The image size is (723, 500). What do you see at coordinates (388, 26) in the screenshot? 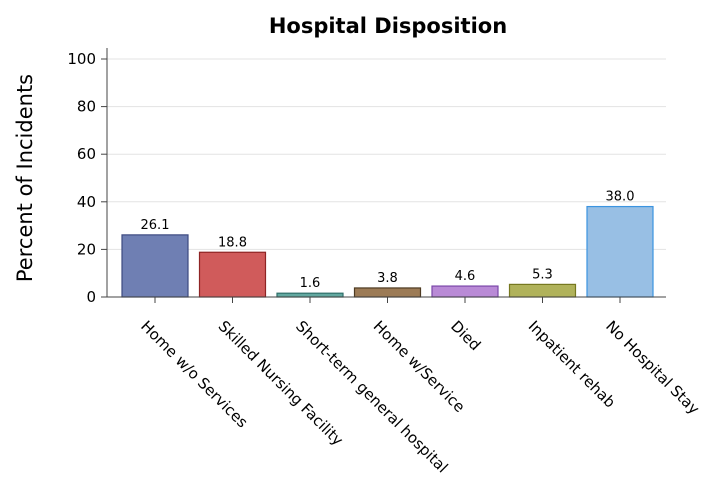
I see `chart-title: Hospital Disposition` at bounding box center [388, 26].